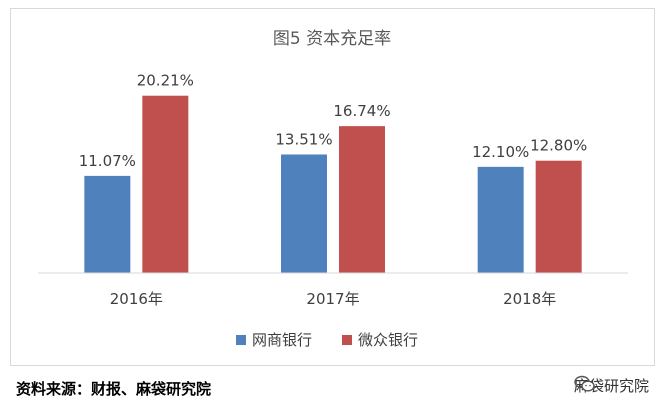 This screenshot has height=408, width=665. I want to click on legend-label: 微众银行, so click(388, 340).